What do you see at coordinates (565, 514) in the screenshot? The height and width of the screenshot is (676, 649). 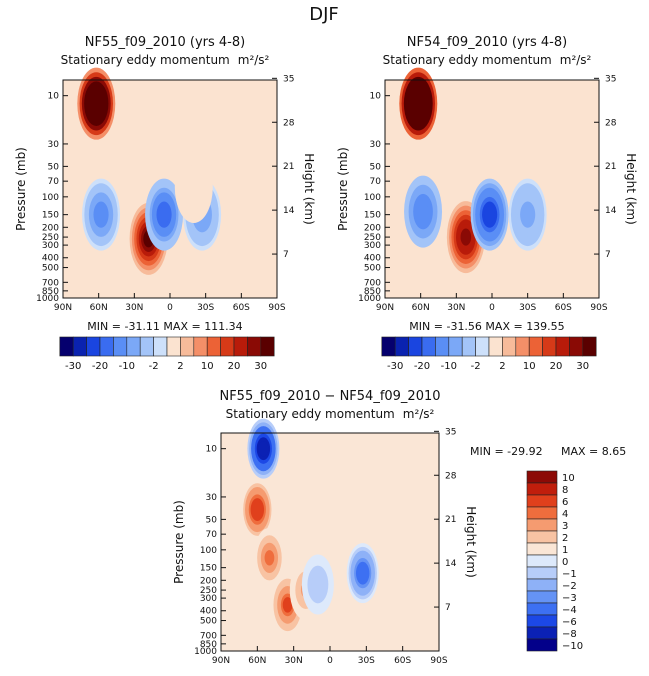 I see `colorbar-label: 4` at bounding box center [565, 514].